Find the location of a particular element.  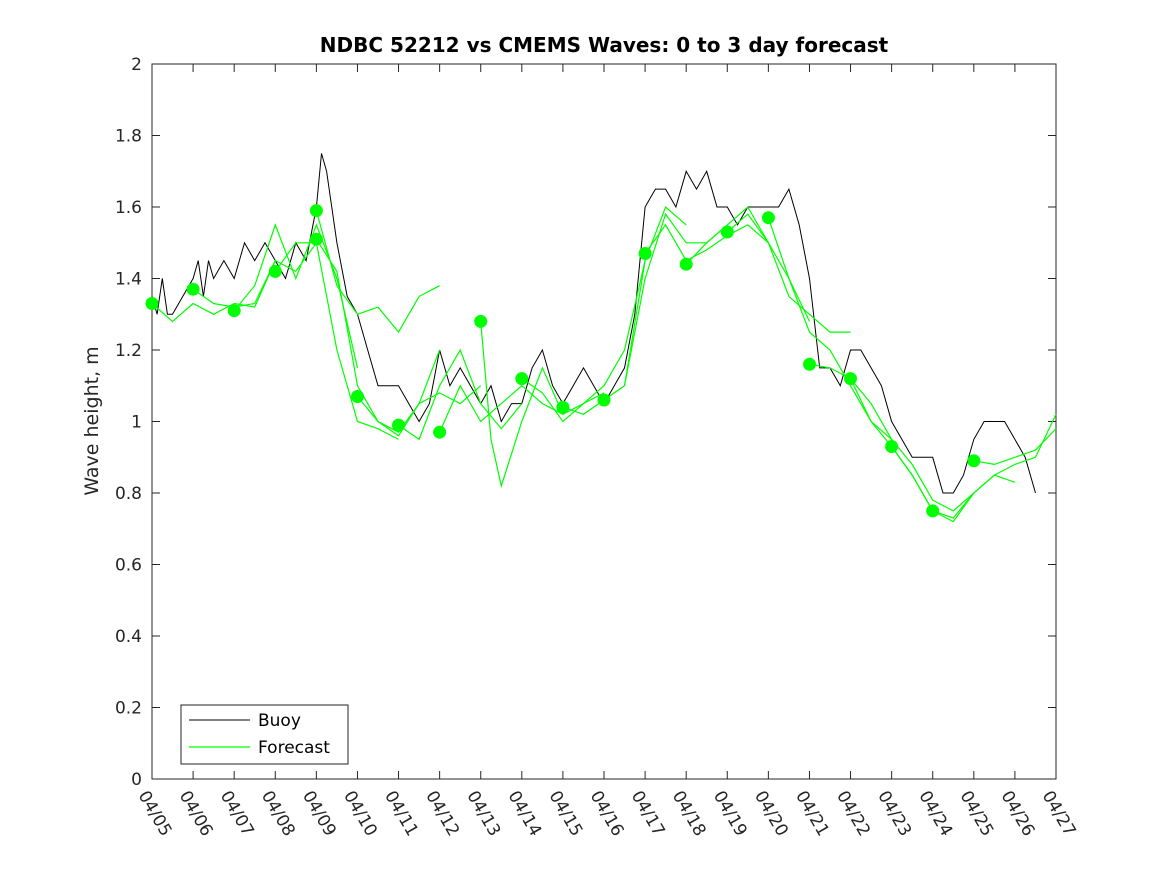

legend: Buoy Forecast is located at coordinates (264, 734).